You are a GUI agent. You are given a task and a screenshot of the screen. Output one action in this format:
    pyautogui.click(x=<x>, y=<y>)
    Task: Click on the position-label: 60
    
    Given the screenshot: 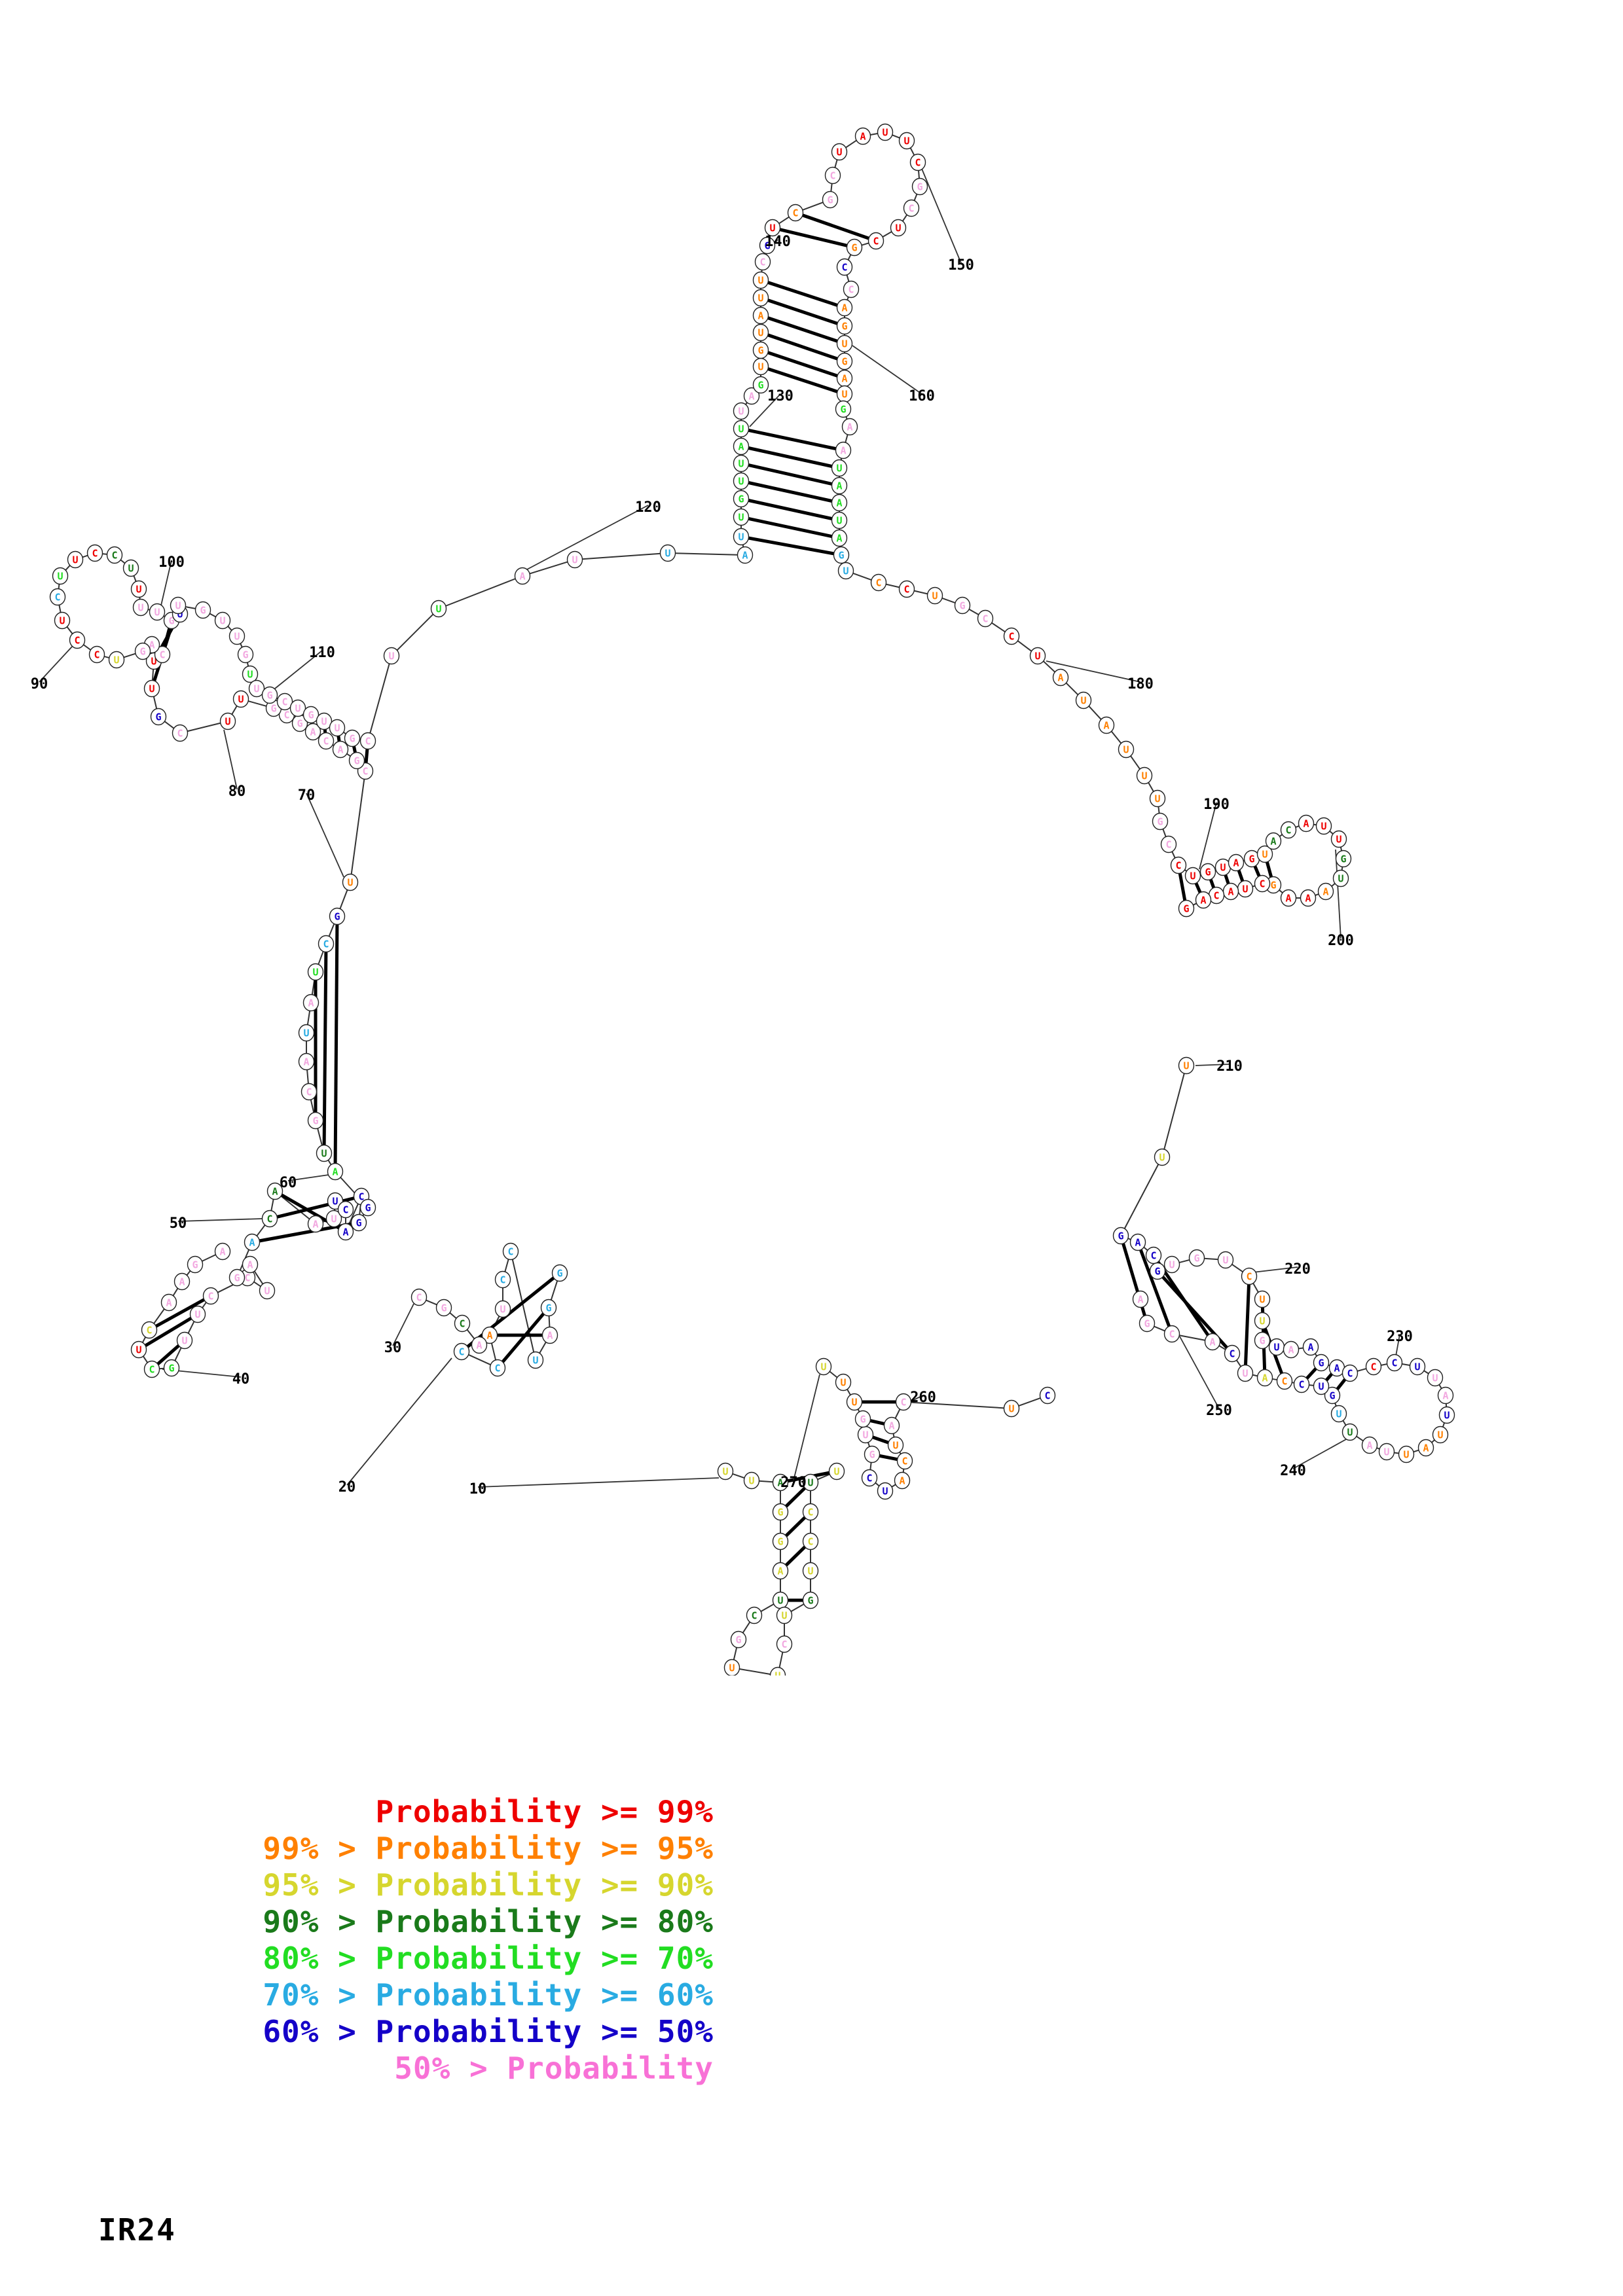 What is the action you would take?
    pyautogui.click(x=288, y=1183)
    